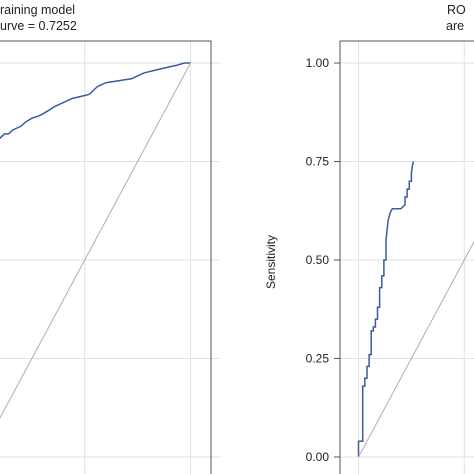 This screenshot has width=474, height=474. I want to click on right-y-tick-label: 0.75, so click(318, 162).